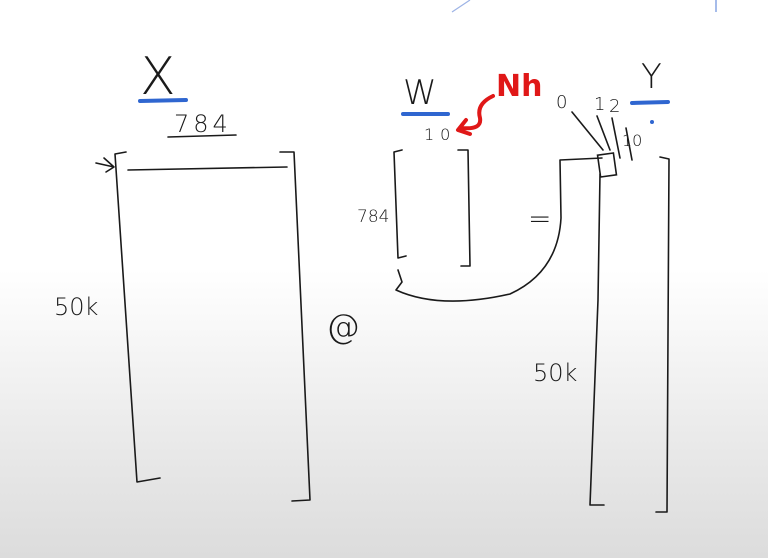 This screenshot has width=768, height=558. I want to click on connector-curve, so click(499, 229).